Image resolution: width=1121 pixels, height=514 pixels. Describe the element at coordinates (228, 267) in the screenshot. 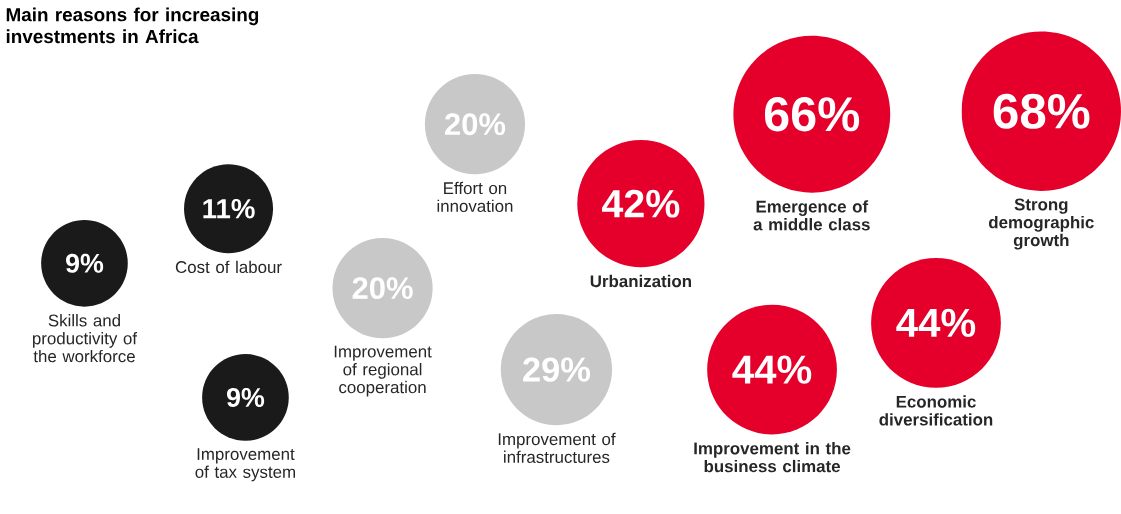

I see `category-label: Cost of labour` at that location.